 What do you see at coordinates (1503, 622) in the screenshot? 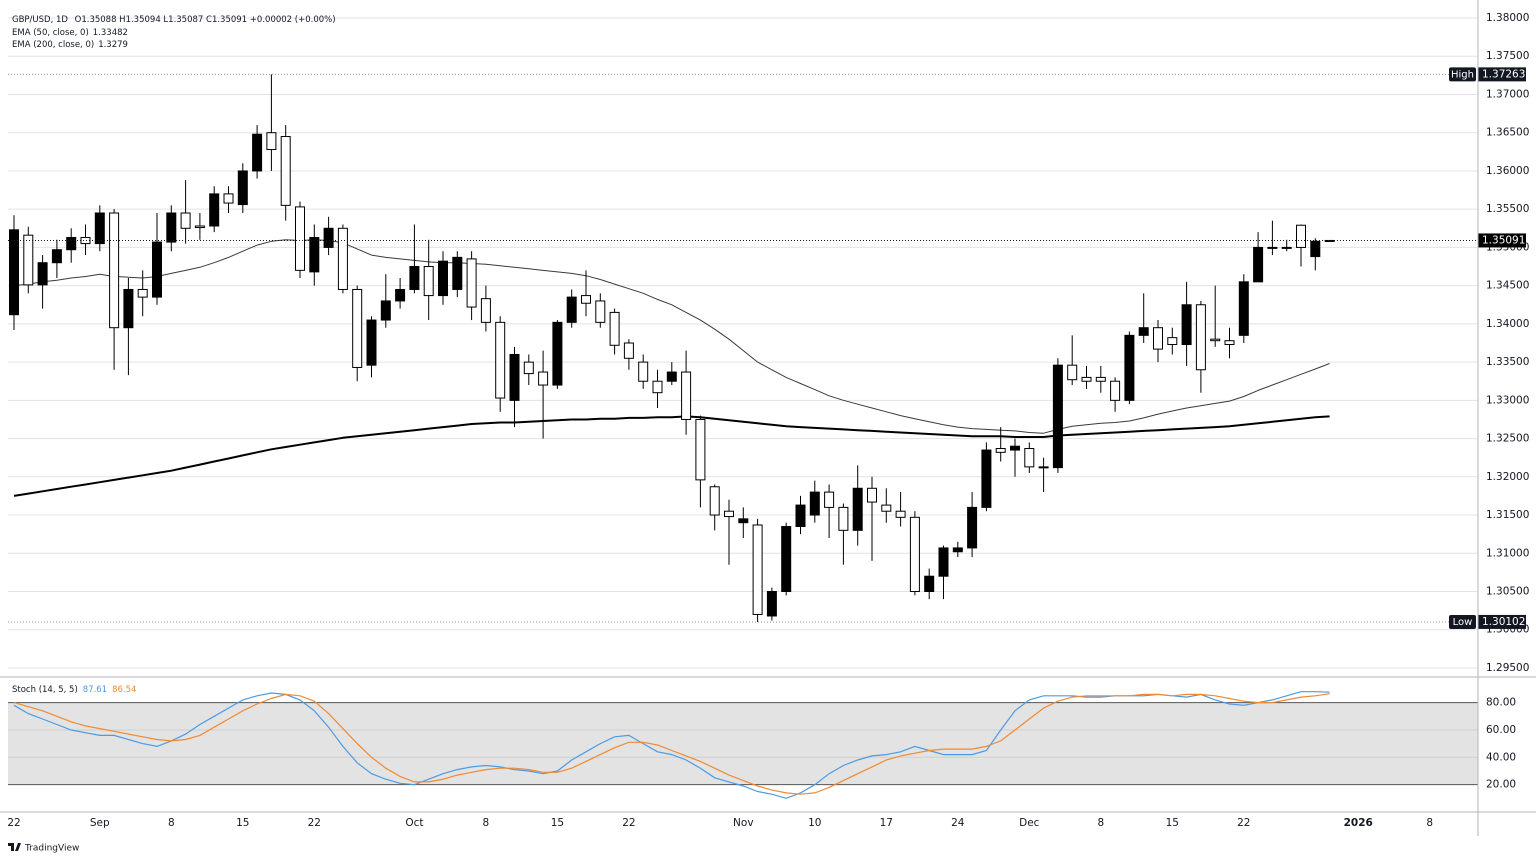
I see `low_marker-value: 1.30102` at bounding box center [1503, 622].